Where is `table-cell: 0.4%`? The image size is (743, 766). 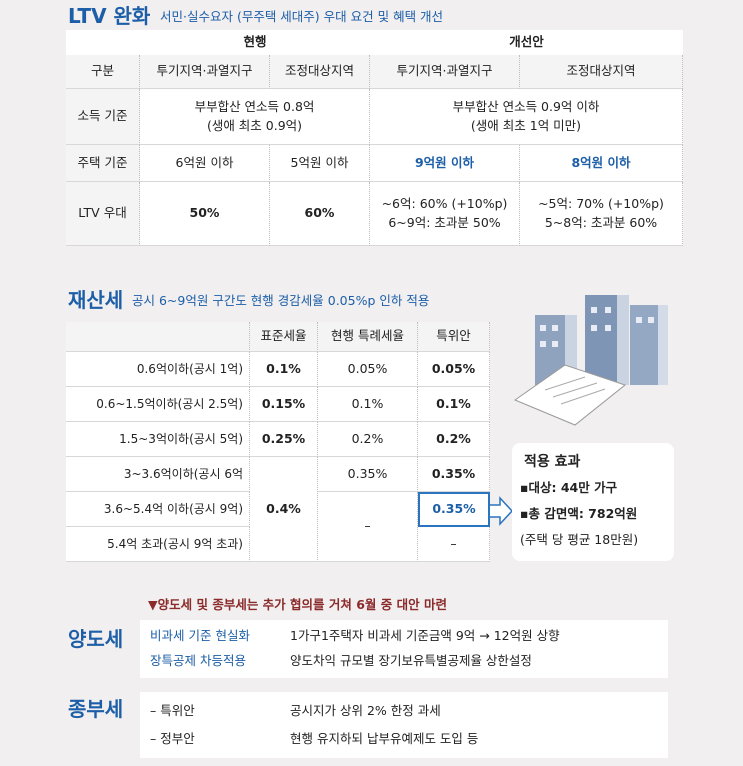
table-cell: 0.4% is located at coordinates (284, 509).